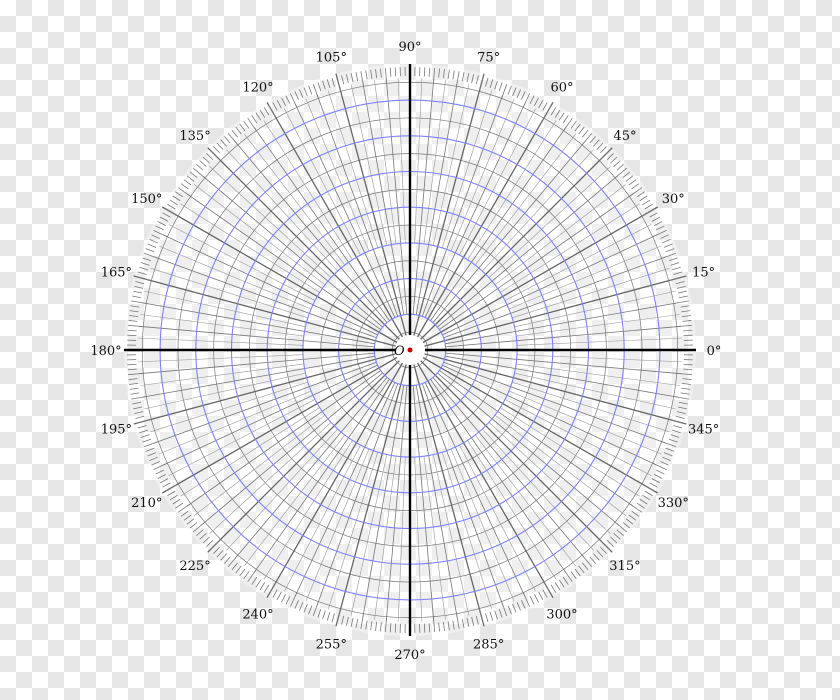 Image resolution: width=840 pixels, height=700 pixels. What do you see at coordinates (146, 199) in the screenshot?
I see `angle-label: 150°` at bounding box center [146, 199].